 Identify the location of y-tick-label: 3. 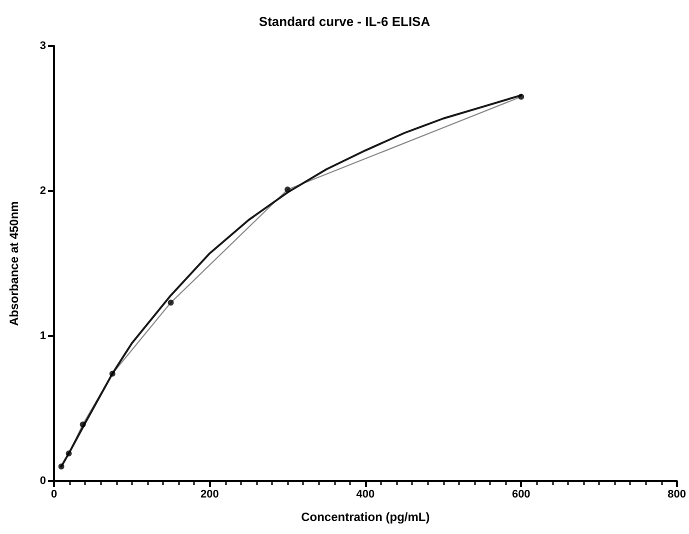
(43, 46).